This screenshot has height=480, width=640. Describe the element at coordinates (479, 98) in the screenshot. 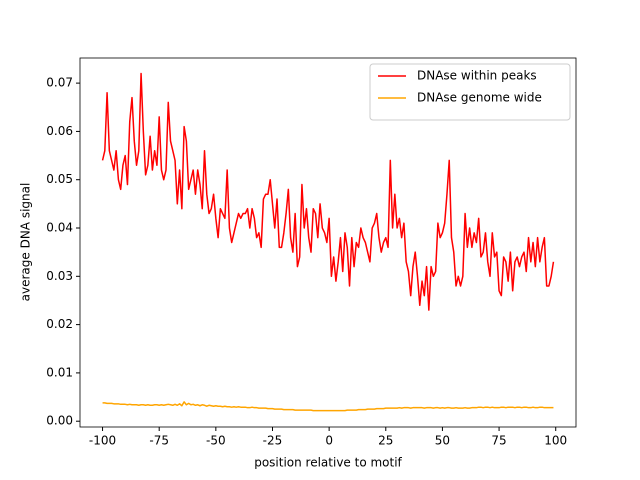

I see `legend-label: DNAse genome wide` at that location.